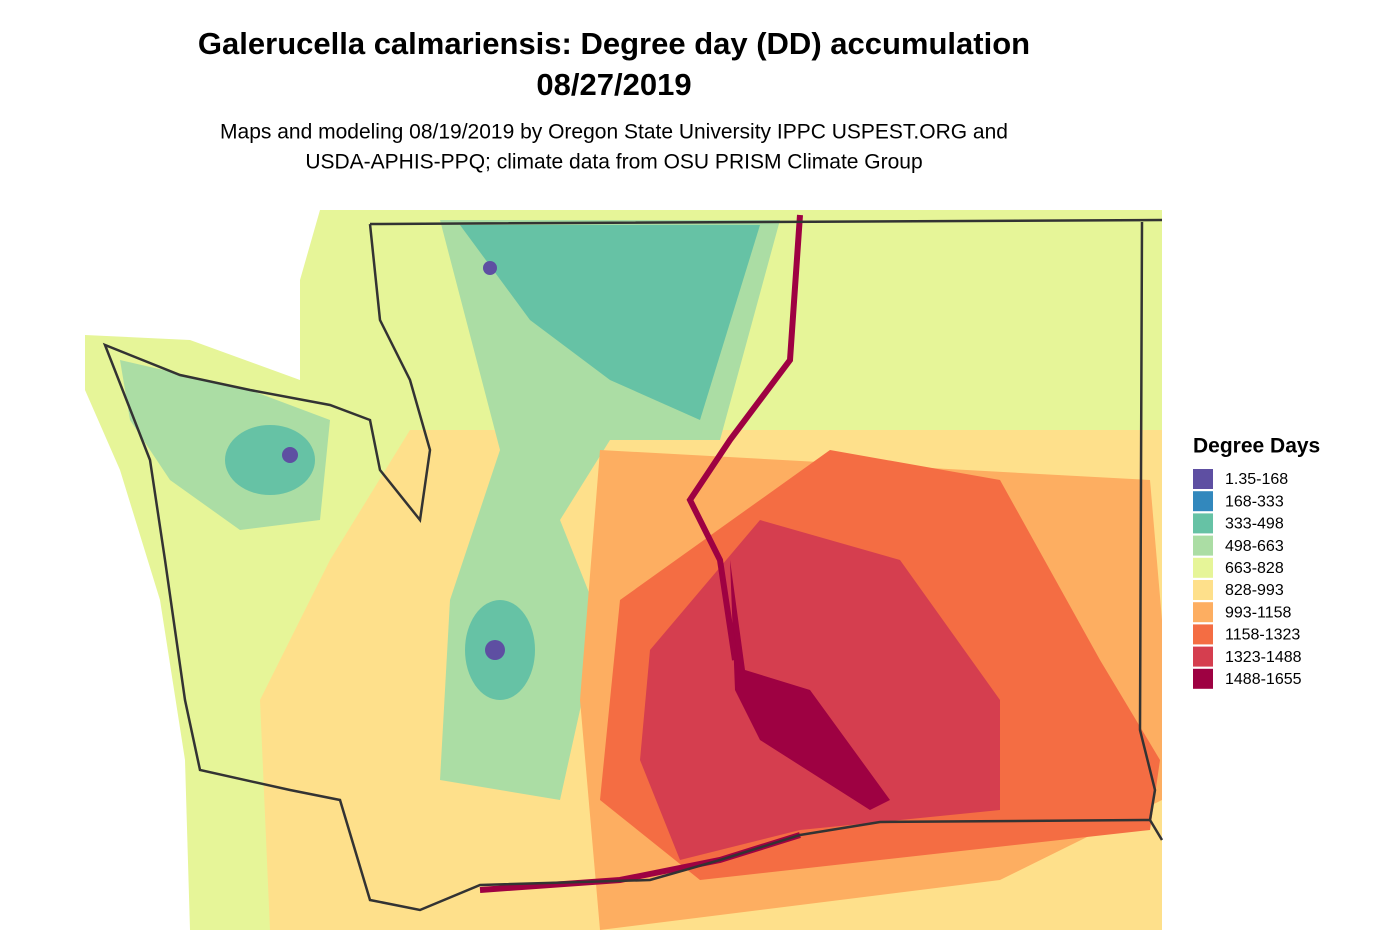 Image resolution: width=1400 pixels, height=939 pixels. Describe the element at coordinates (1262, 635) in the screenshot. I see `legend-label: 1158-1323` at that location.